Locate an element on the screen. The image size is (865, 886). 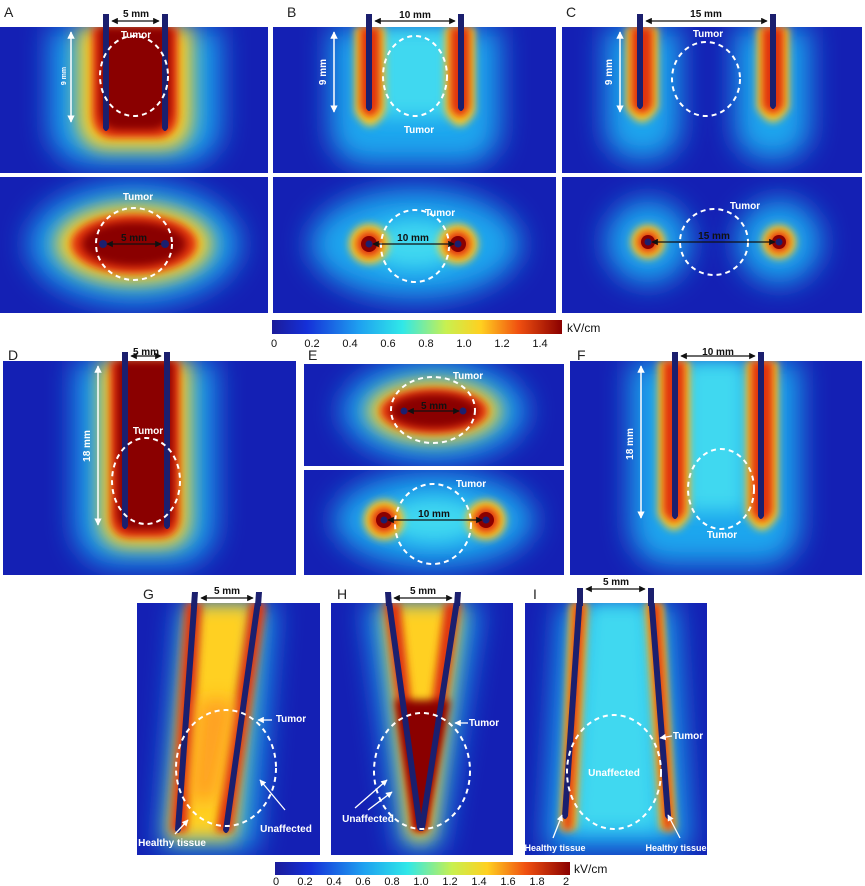
panel-h-tumor-label: Tumor is located at coordinates (484, 723).